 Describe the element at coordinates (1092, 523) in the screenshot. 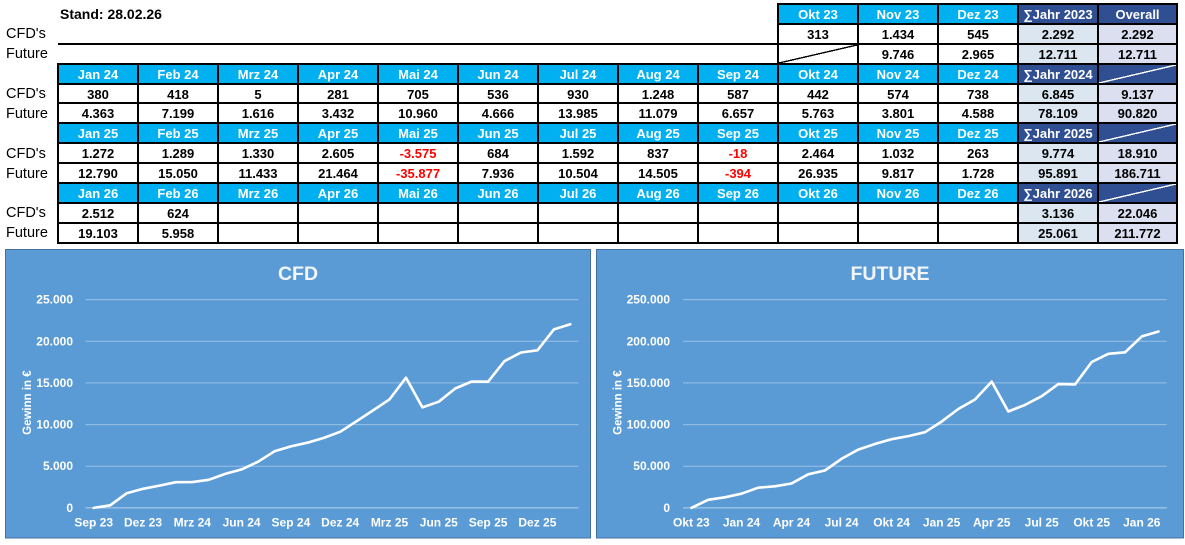

I see `svg-text: Okt 25` at that location.